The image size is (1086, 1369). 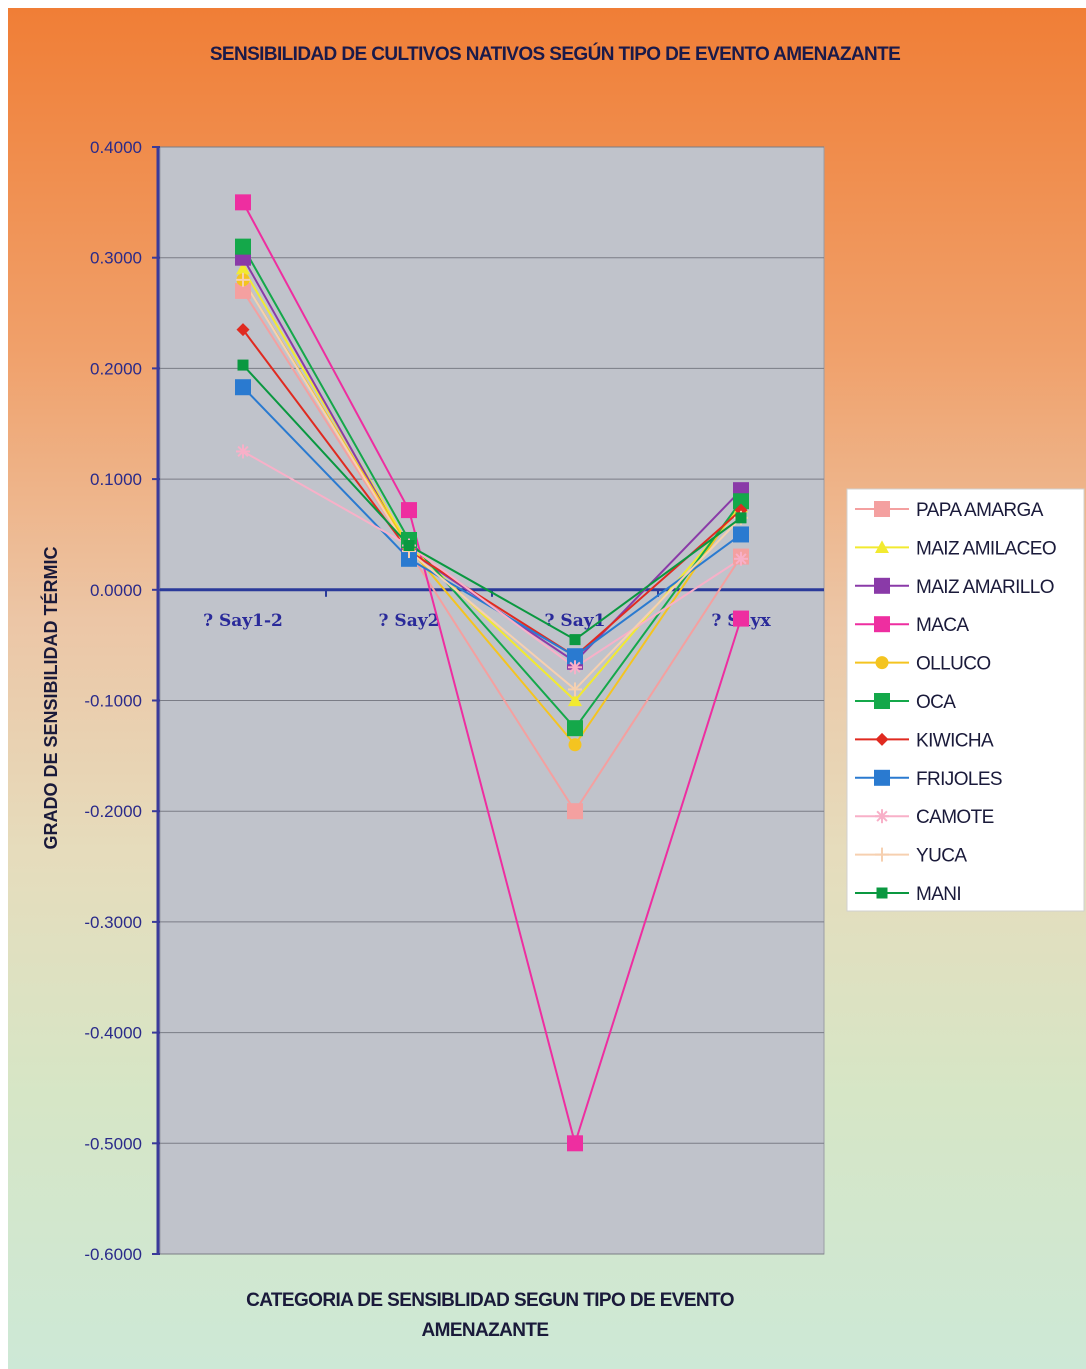 I want to click on series-line-yuca, so click(x=492, y=485).